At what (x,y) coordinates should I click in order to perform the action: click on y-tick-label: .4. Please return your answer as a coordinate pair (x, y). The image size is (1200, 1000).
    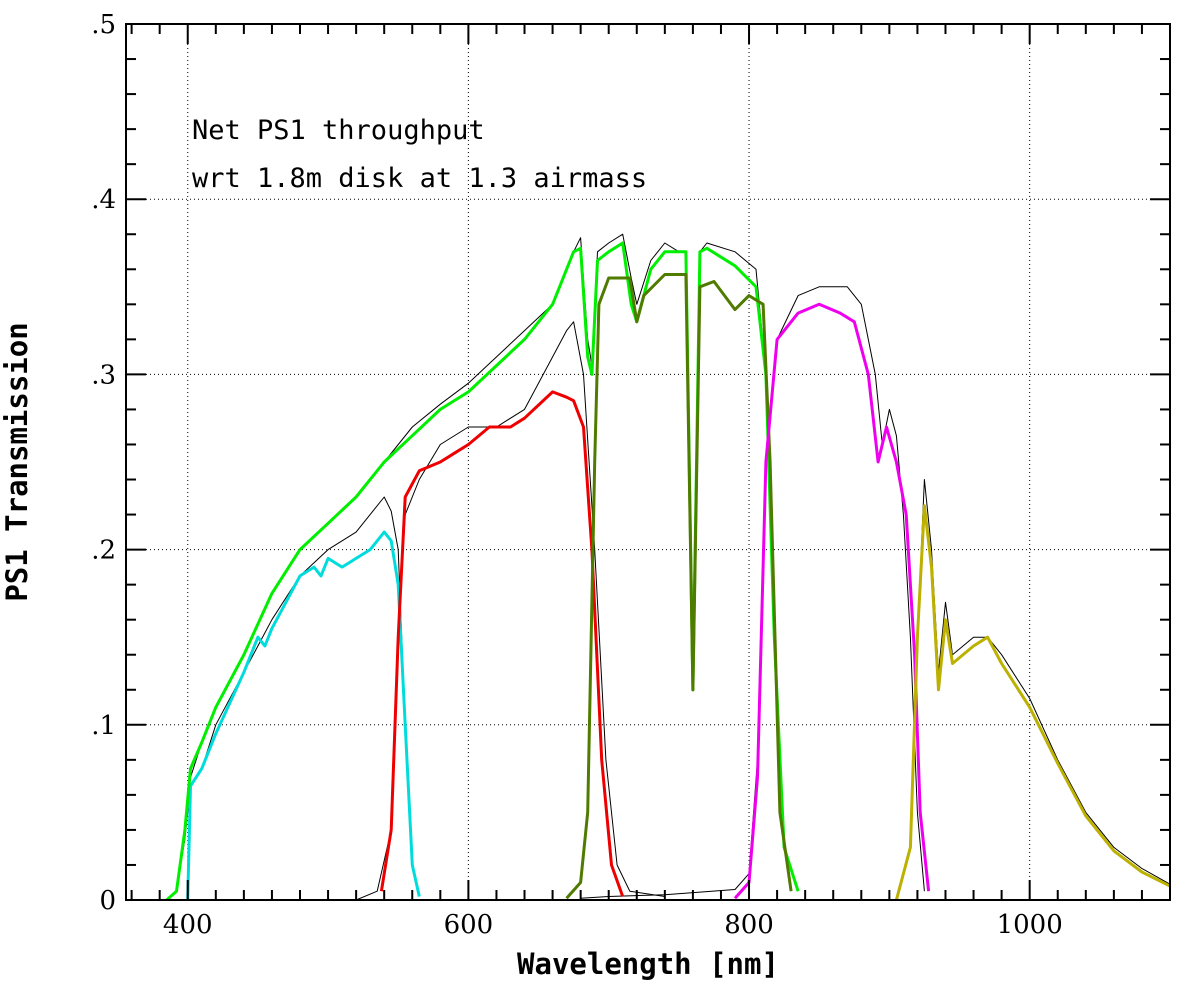
    Looking at the image, I should click on (103, 200).